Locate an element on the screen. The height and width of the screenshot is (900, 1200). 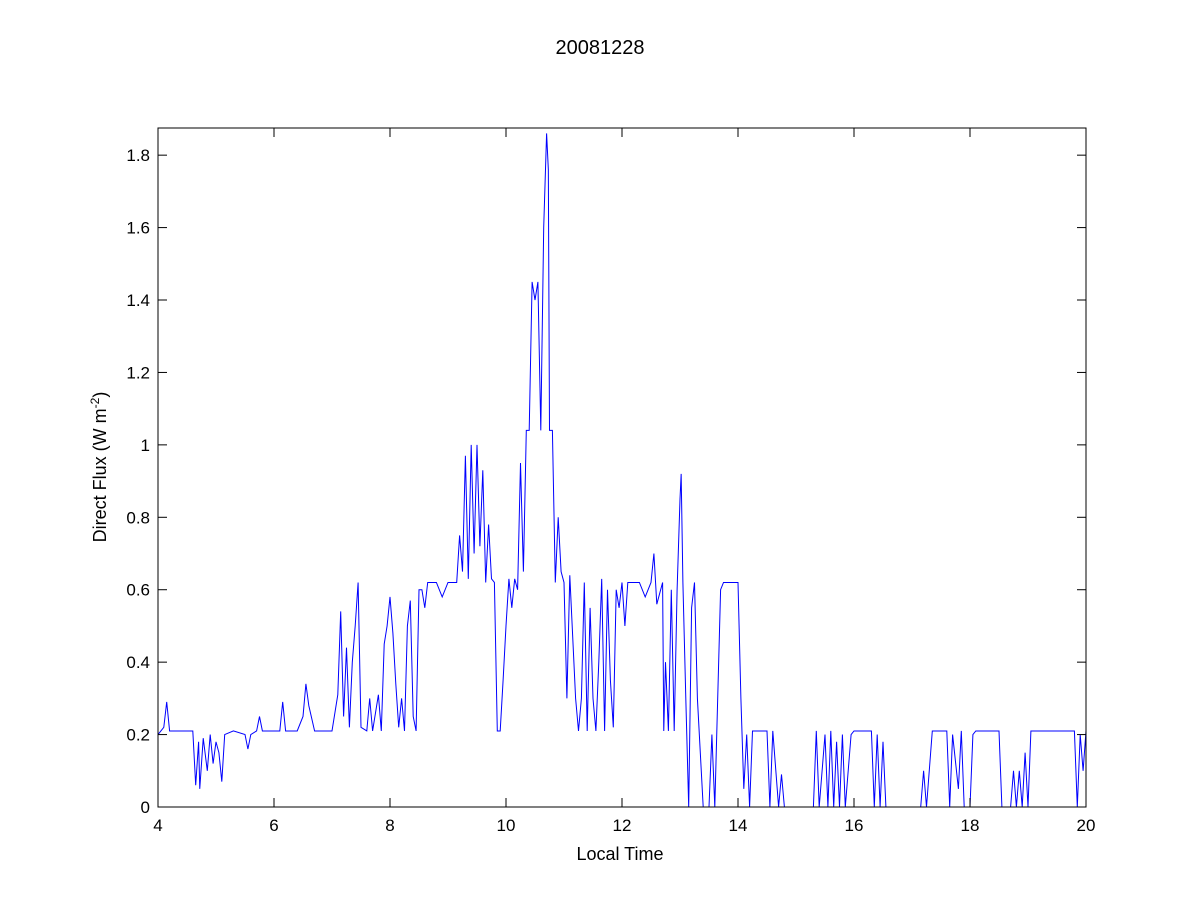
x-tick-label: 16 is located at coordinates (854, 825).